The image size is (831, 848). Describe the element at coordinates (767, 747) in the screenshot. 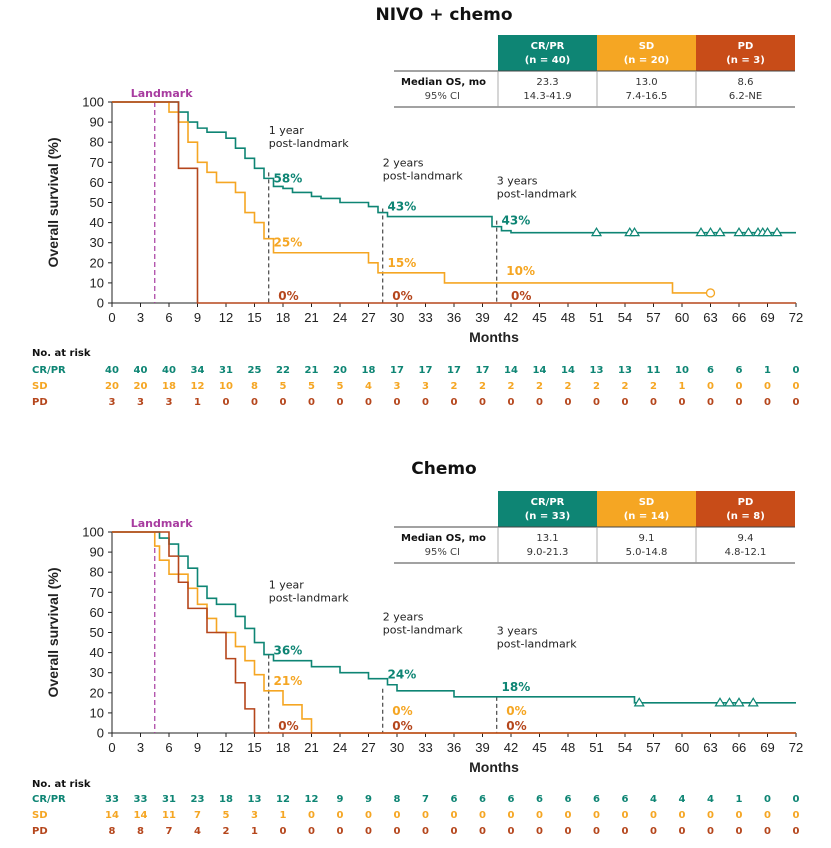

I see `x-tick-label: 69` at that location.